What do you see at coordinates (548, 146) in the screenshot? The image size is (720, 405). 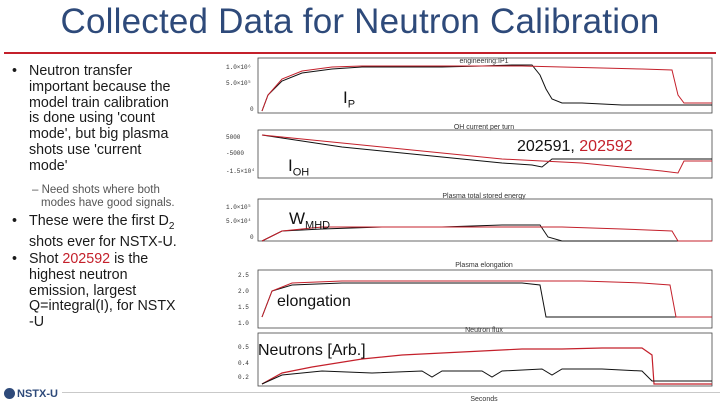 I see `shot-number-202591: 202591,` at bounding box center [548, 146].